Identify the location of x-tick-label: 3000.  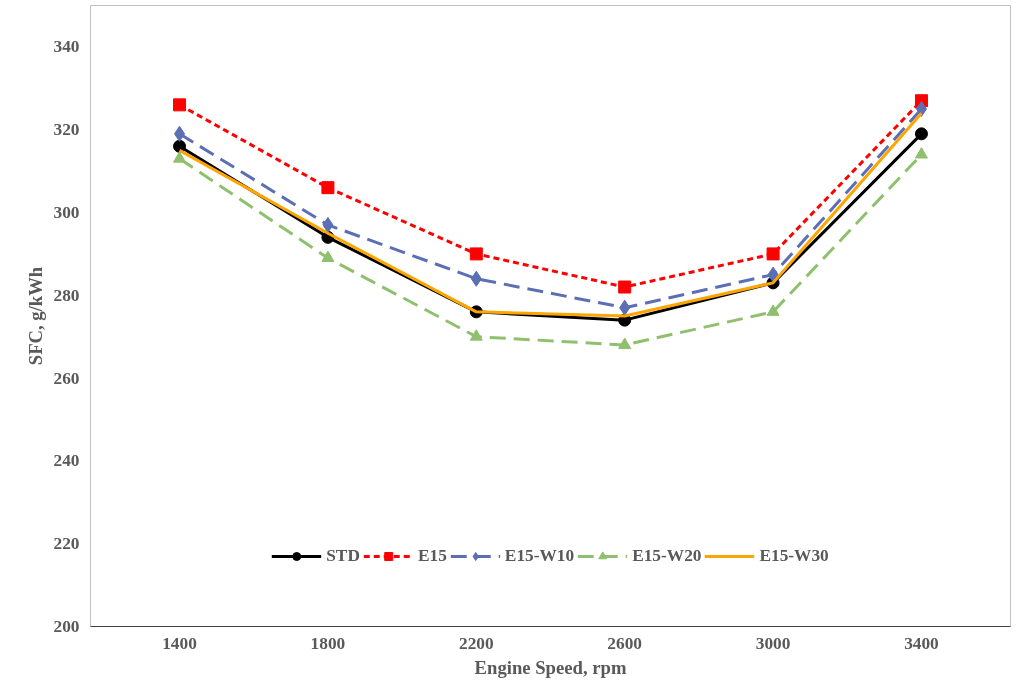
(773, 643).